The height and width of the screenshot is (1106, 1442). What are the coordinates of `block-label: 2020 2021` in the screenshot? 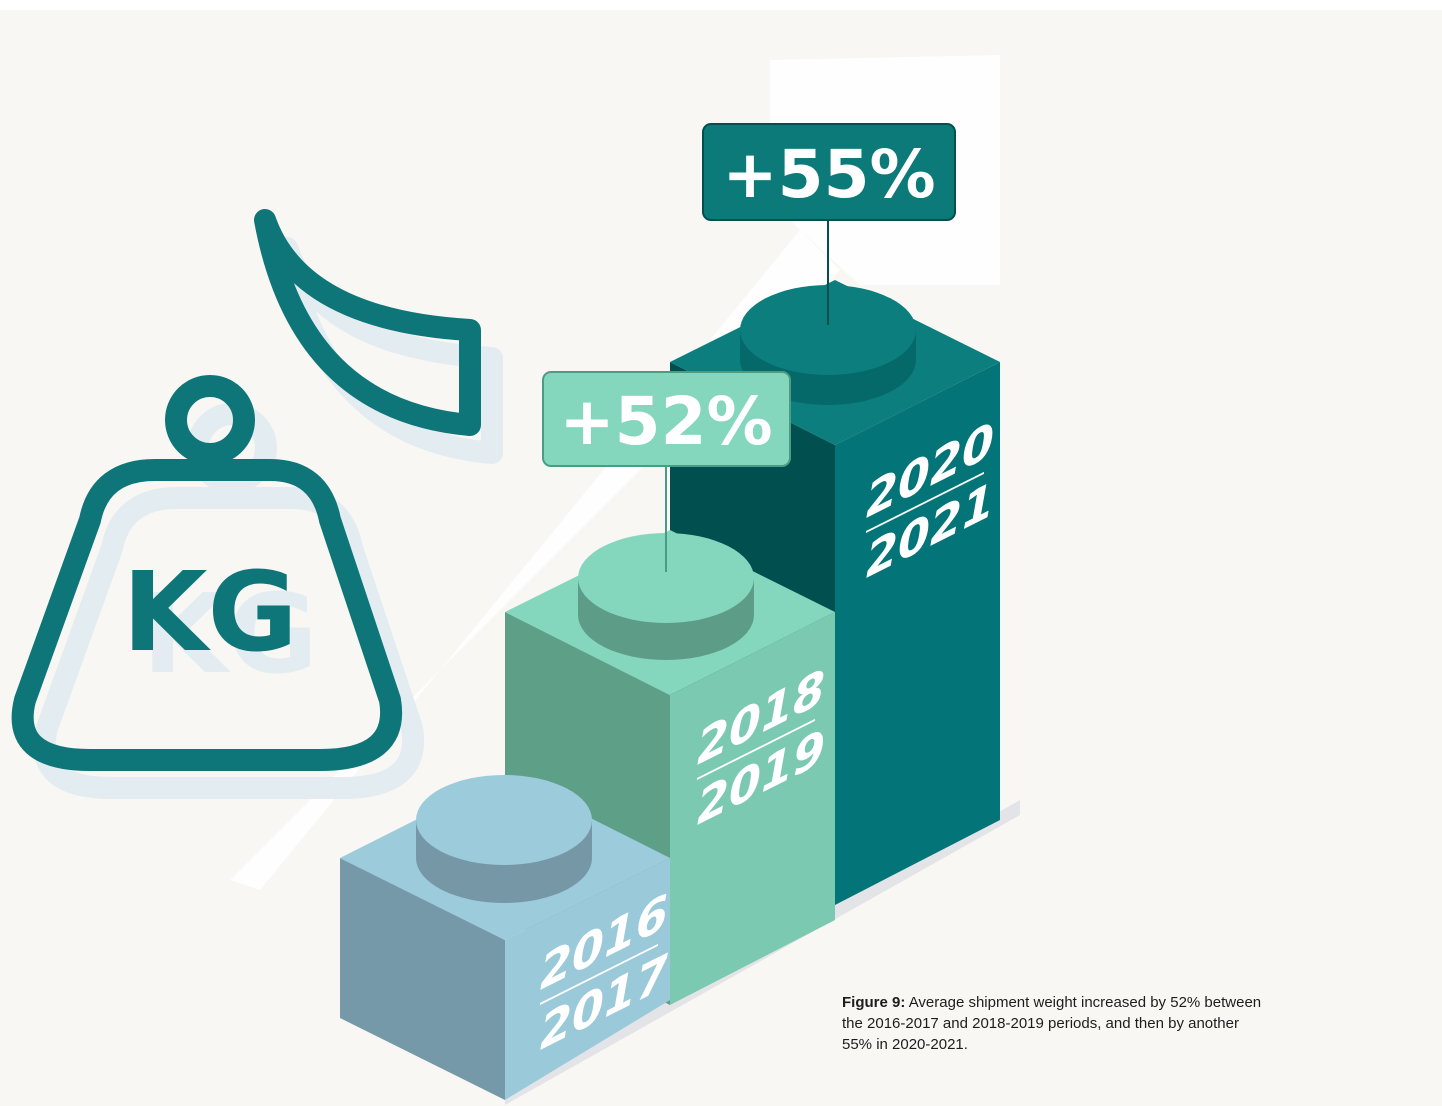 It's located at (930, 500).